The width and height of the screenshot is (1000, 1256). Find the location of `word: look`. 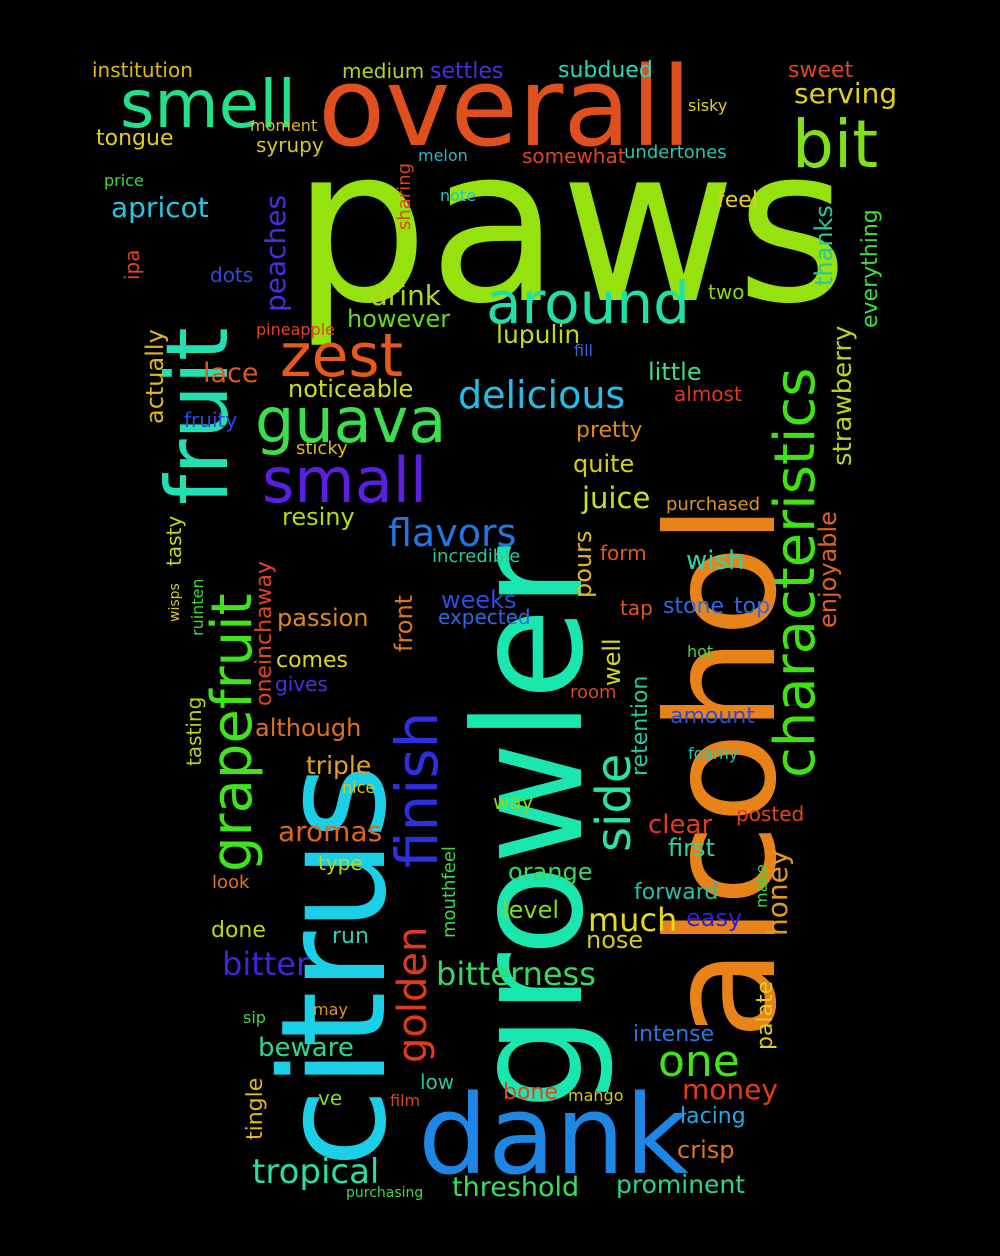

word: look is located at coordinates (231, 882).